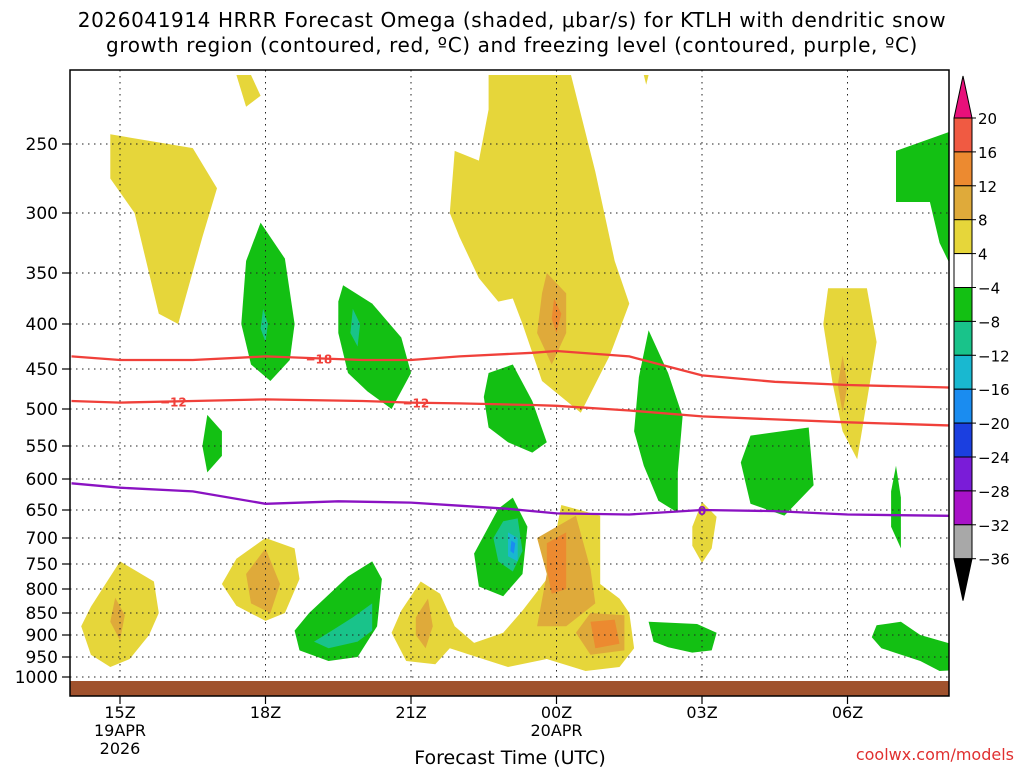 This screenshot has width=1024, height=768. Describe the element at coordinates (983, 221) in the screenshot. I see `colorbar-label-3: 8` at that location.